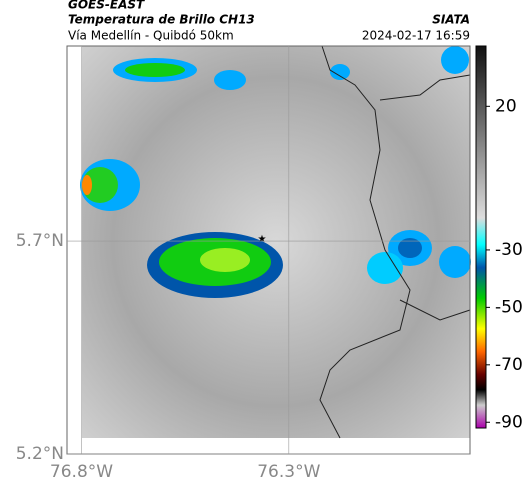  I want to click on colorbar-tick-label: 20, so click(506, 106).